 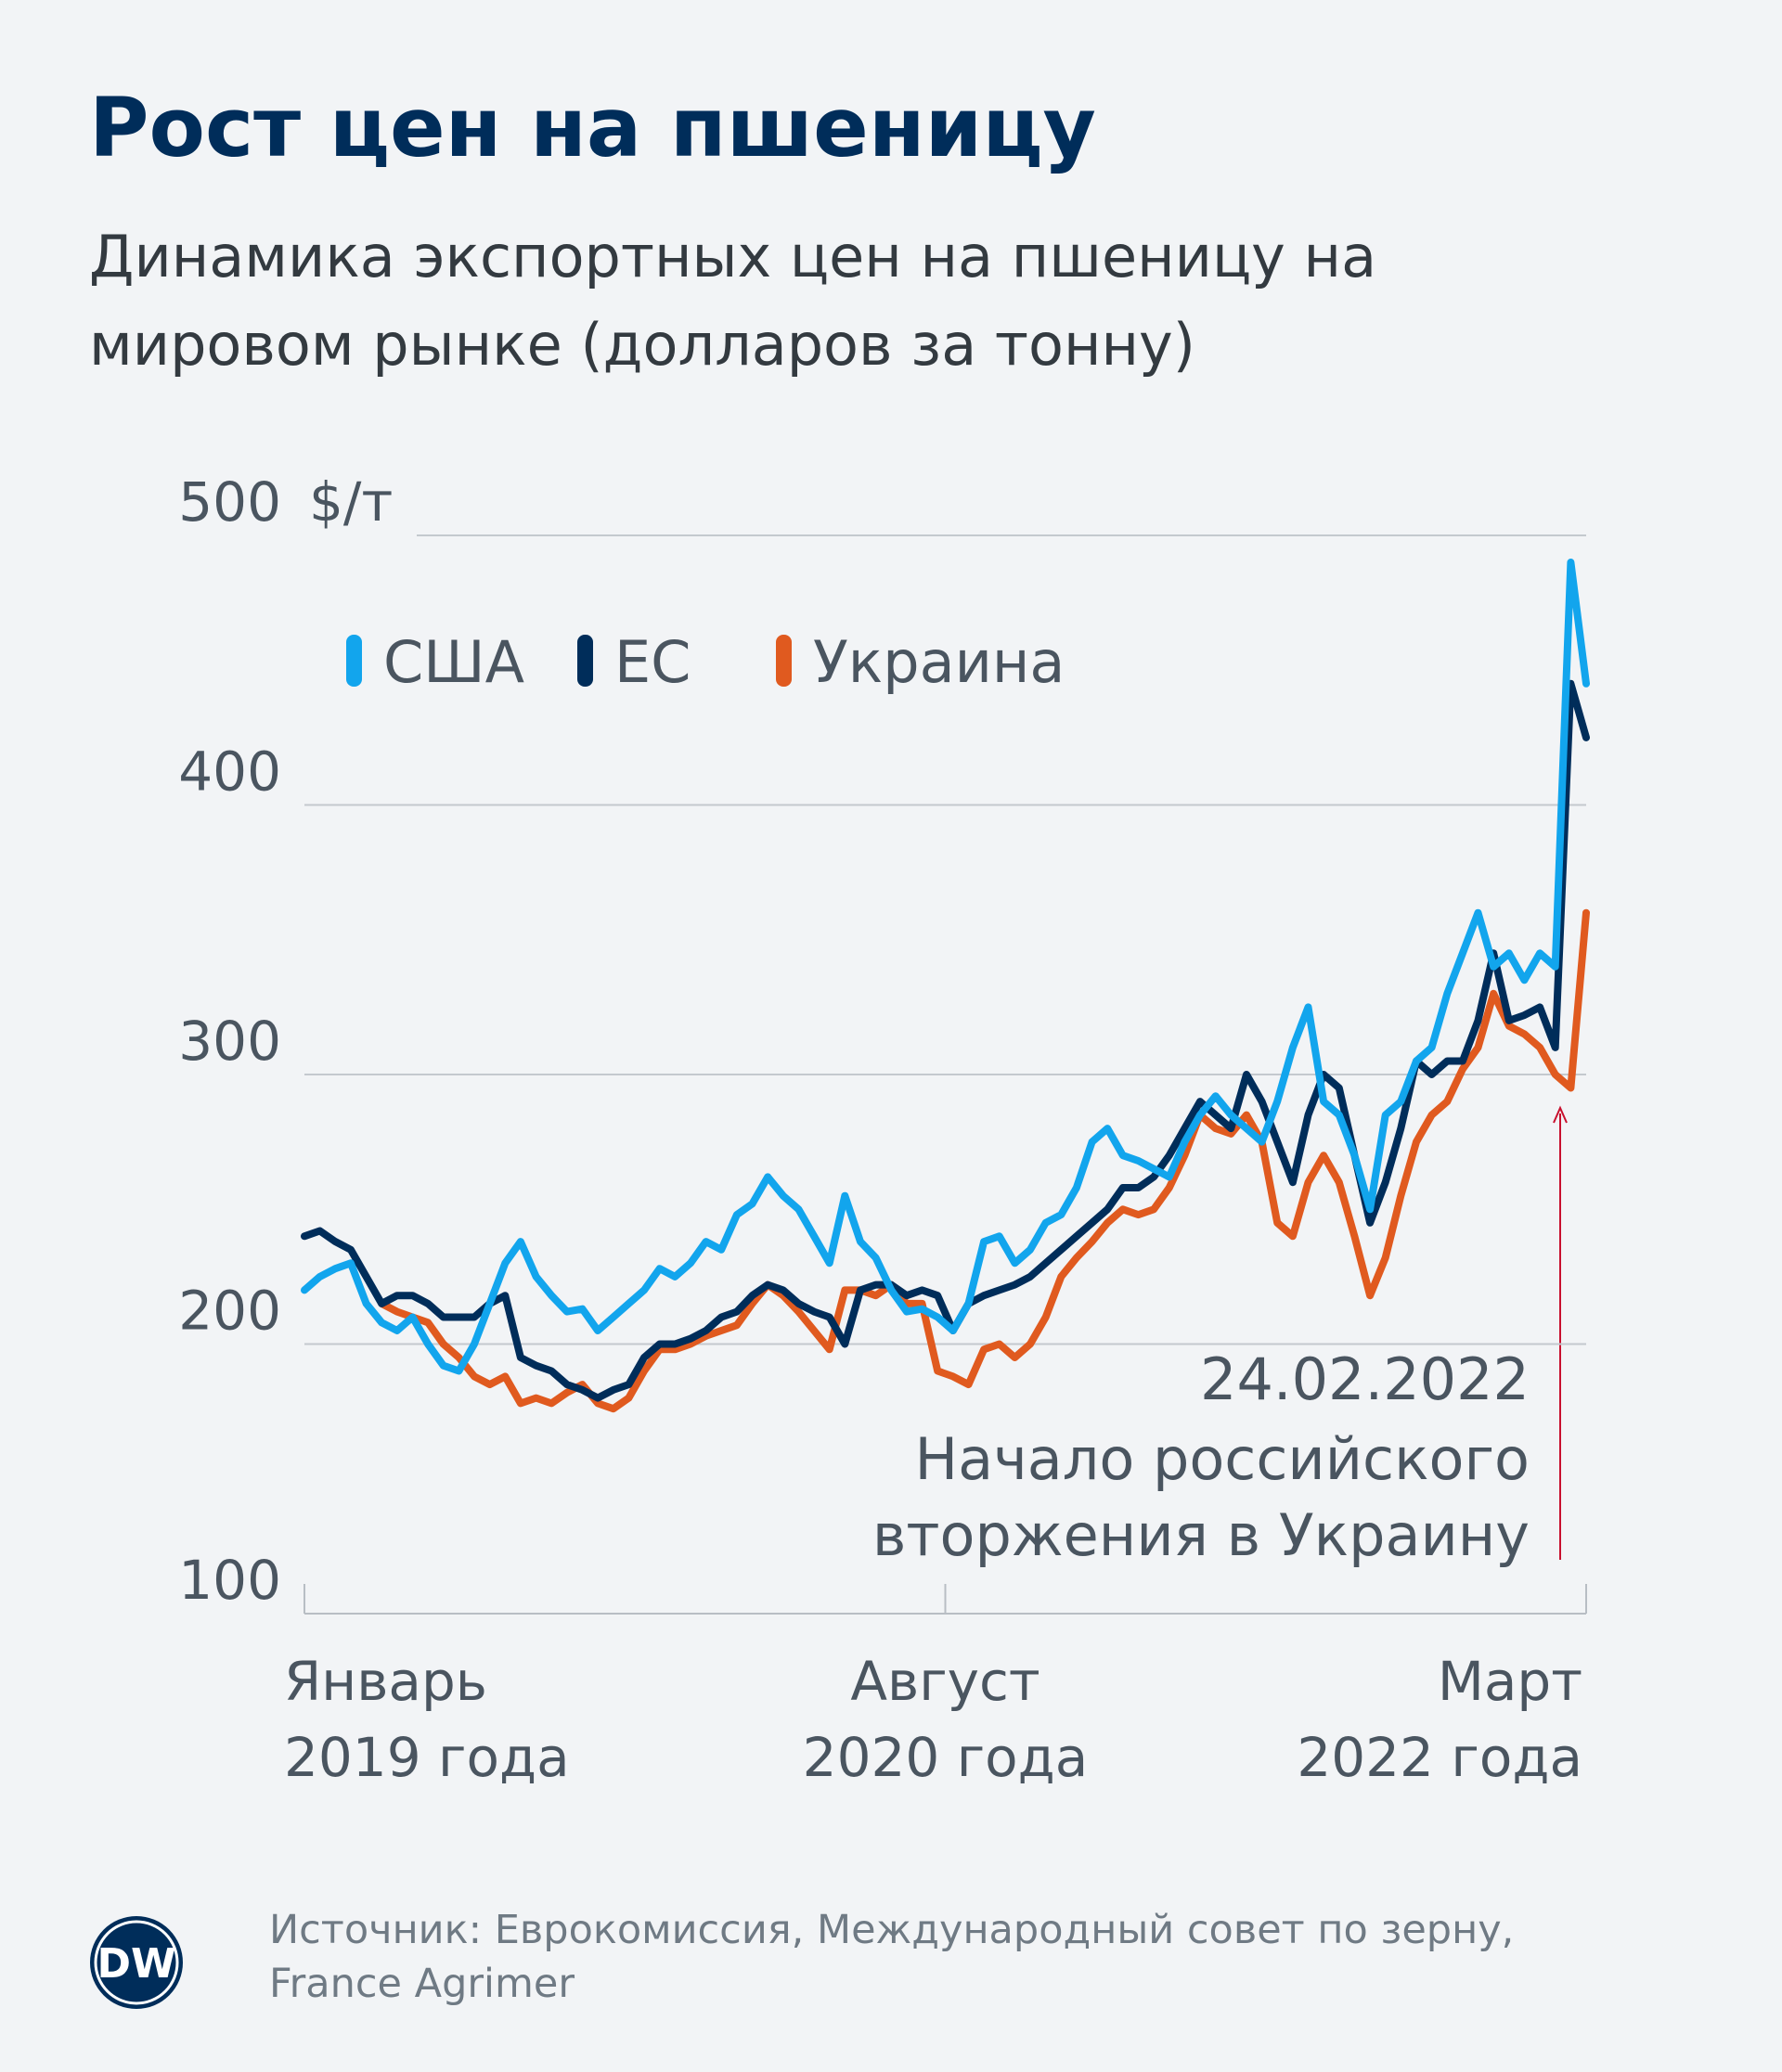 What do you see at coordinates (946, 1757) in the screenshot?
I see `x-tick-label: 2020 года` at bounding box center [946, 1757].